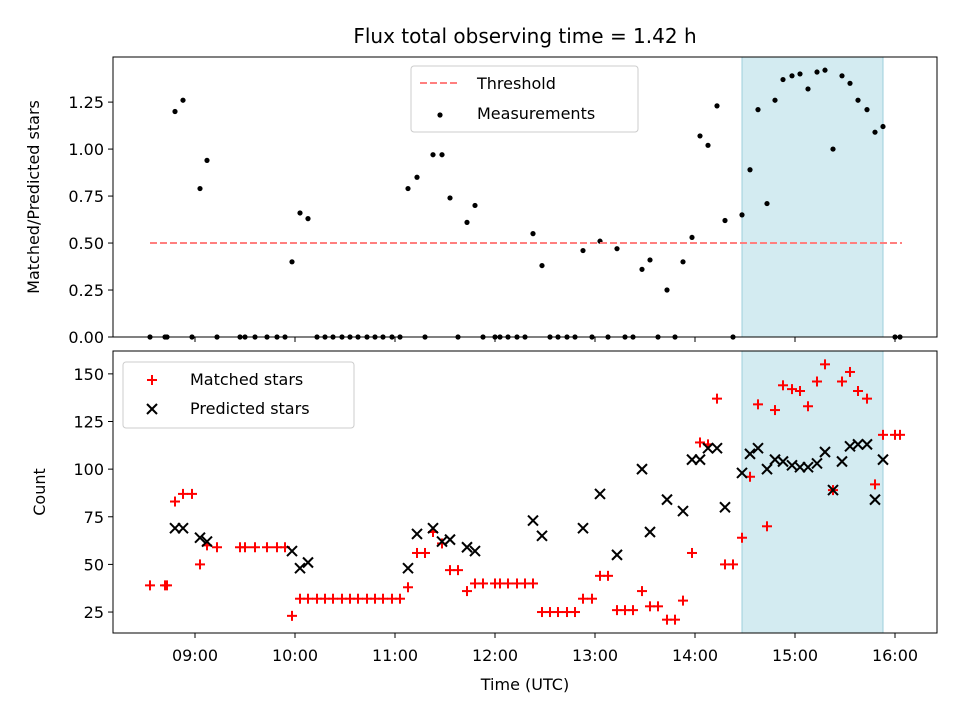 The height and width of the screenshot is (720, 960). Describe the element at coordinates (88, 469) in the screenshot. I see `panel1-y-tick-label-3: 100` at that location.